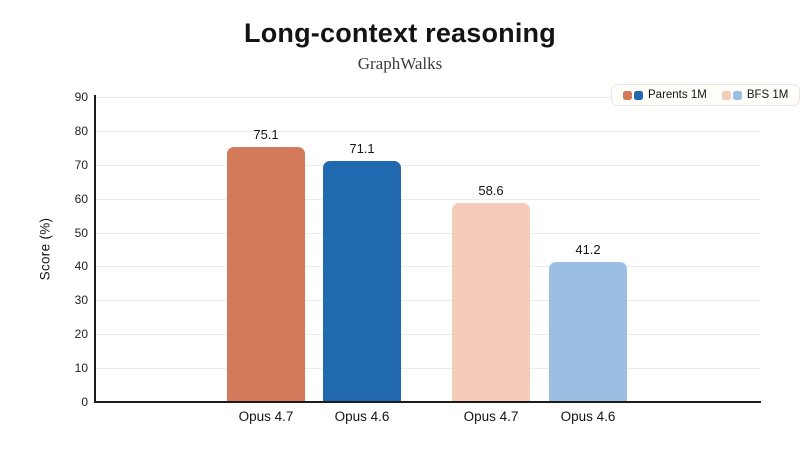 This screenshot has width=800, height=450. I want to click on y-tick-label: 90, so click(81, 97).